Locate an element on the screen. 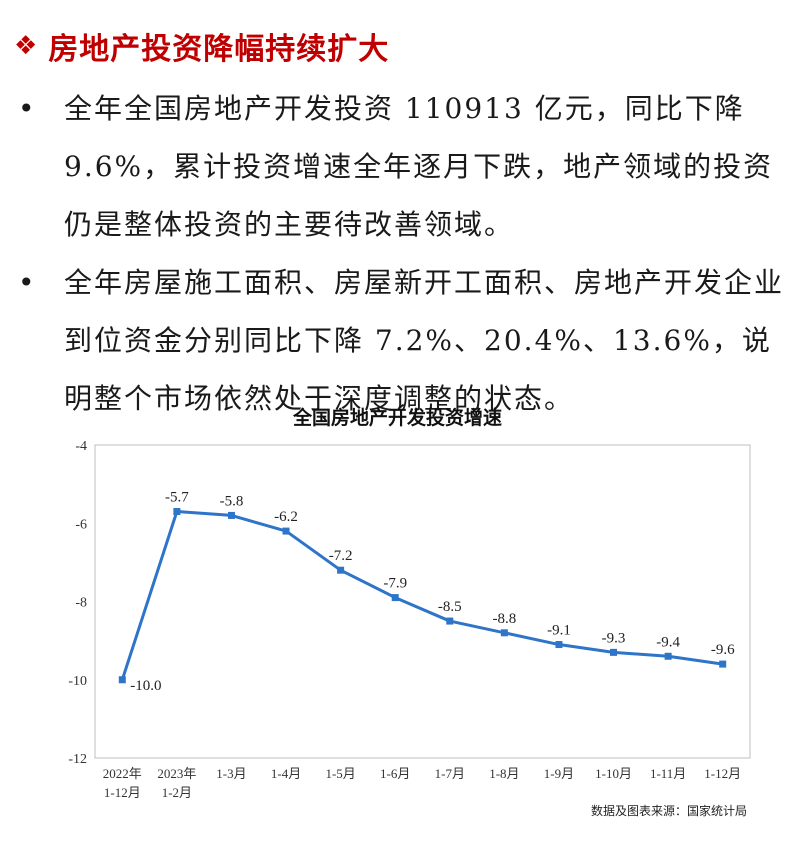  x-tick-label: 1-6月 is located at coordinates (395, 773).